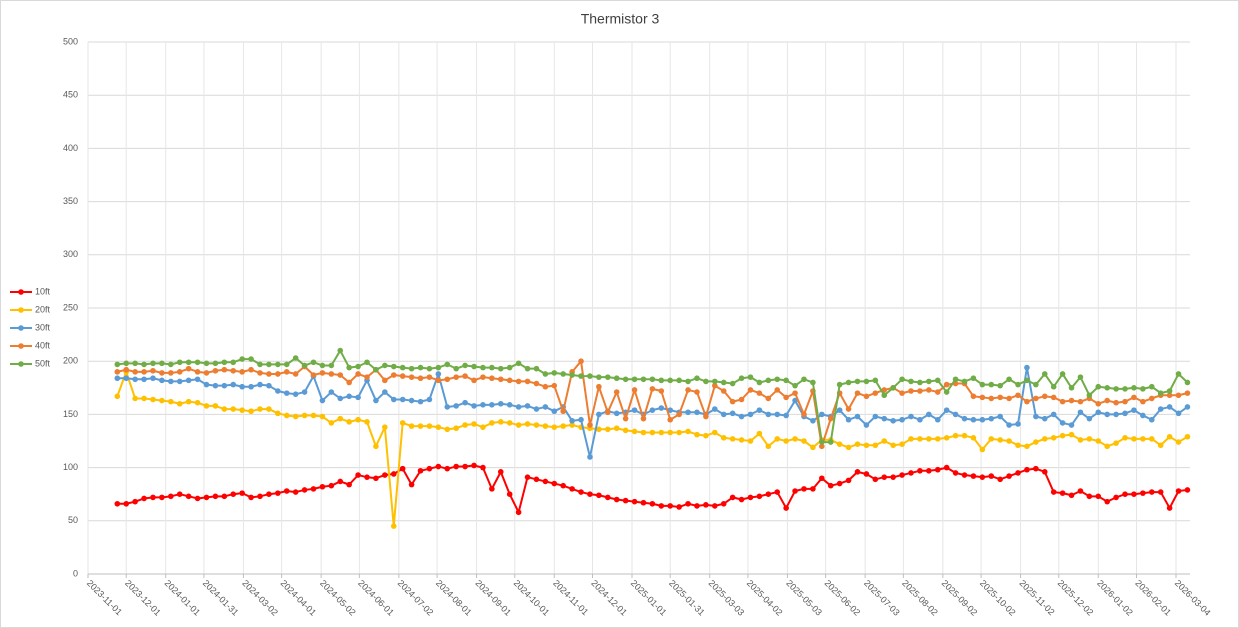  Describe the element at coordinates (43, 291) in the screenshot. I see `legend-label: 10ft` at that location.